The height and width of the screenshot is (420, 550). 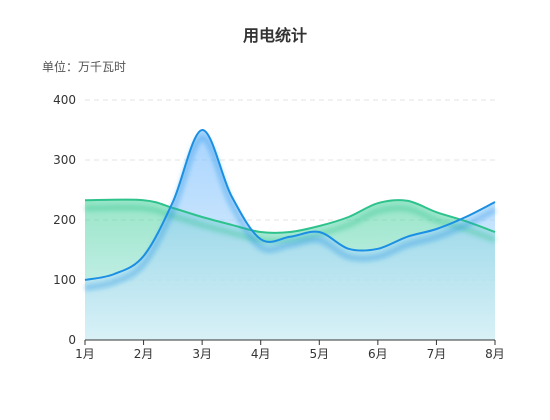 What do you see at coordinates (290, 224) in the screenshot?
I see `series-1-shadow` at bounding box center [290, 224].